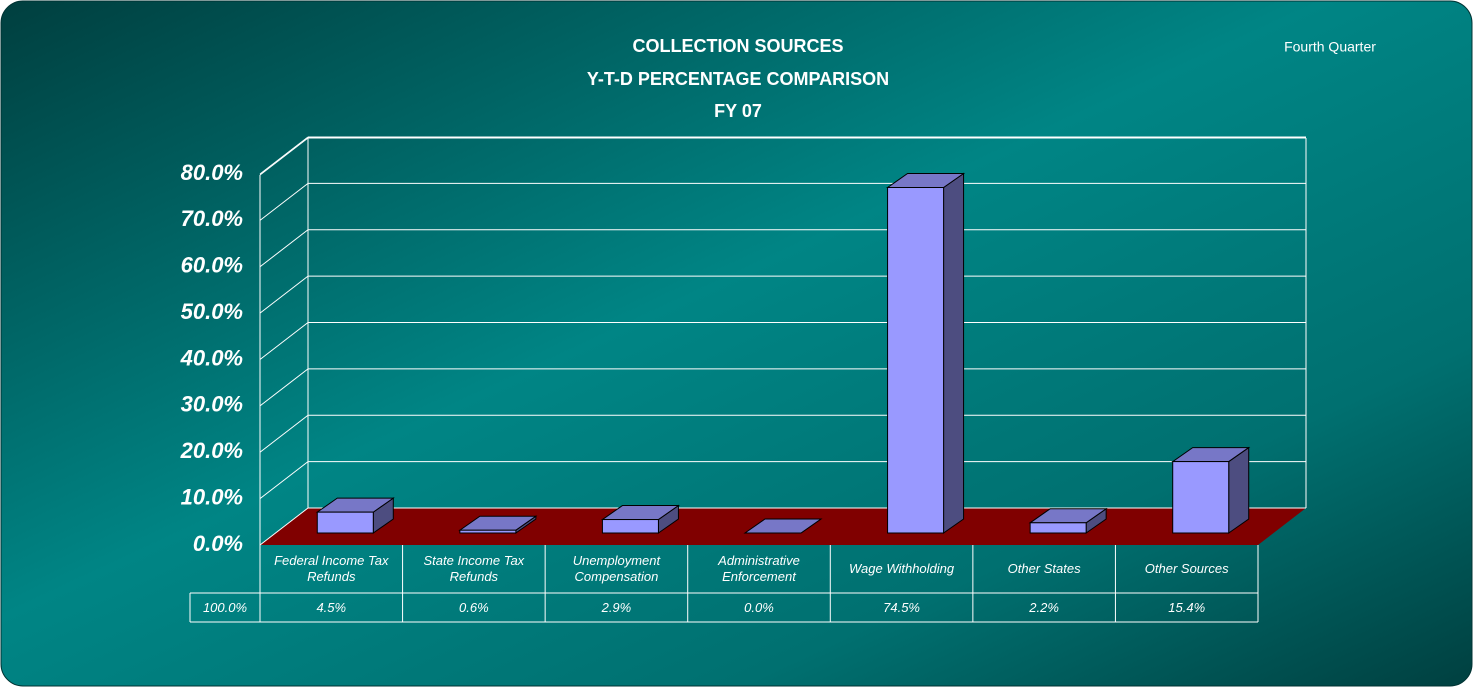  Describe the element at coordinates (1330, 47) in the screenshot. I see `subtitle: Fourth Quarter` at that location.